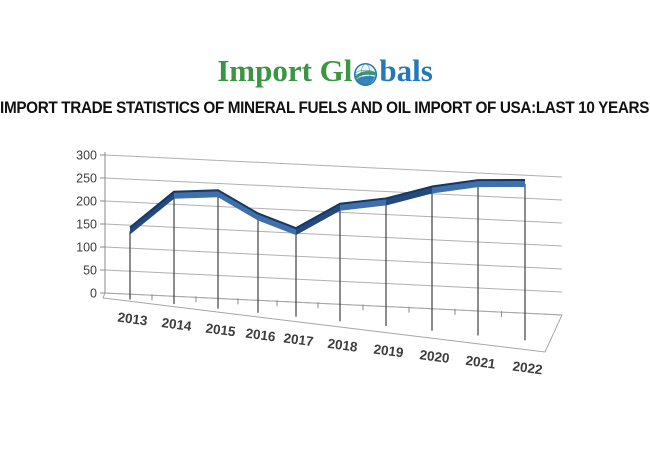 The image size is (650, 450). Describe the element at coordinates (366, 74) in the screenshot. I see `globe-icon` at that location.